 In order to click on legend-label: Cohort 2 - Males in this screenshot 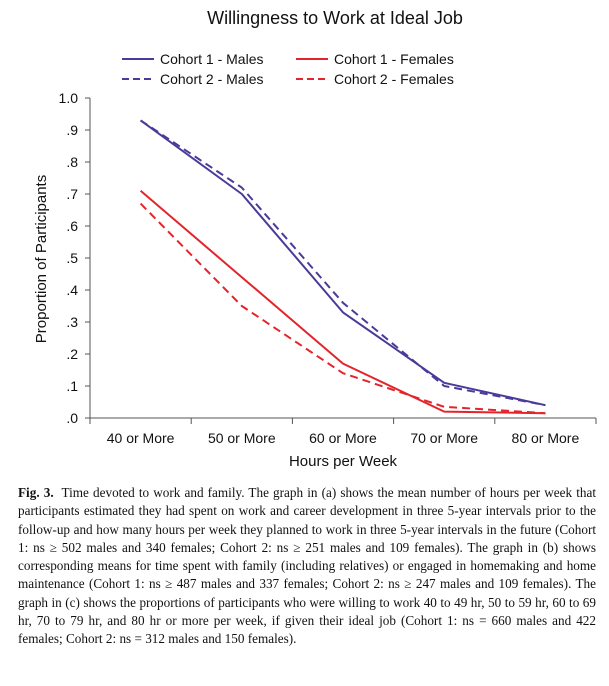, I will do `click(211, 79)`.